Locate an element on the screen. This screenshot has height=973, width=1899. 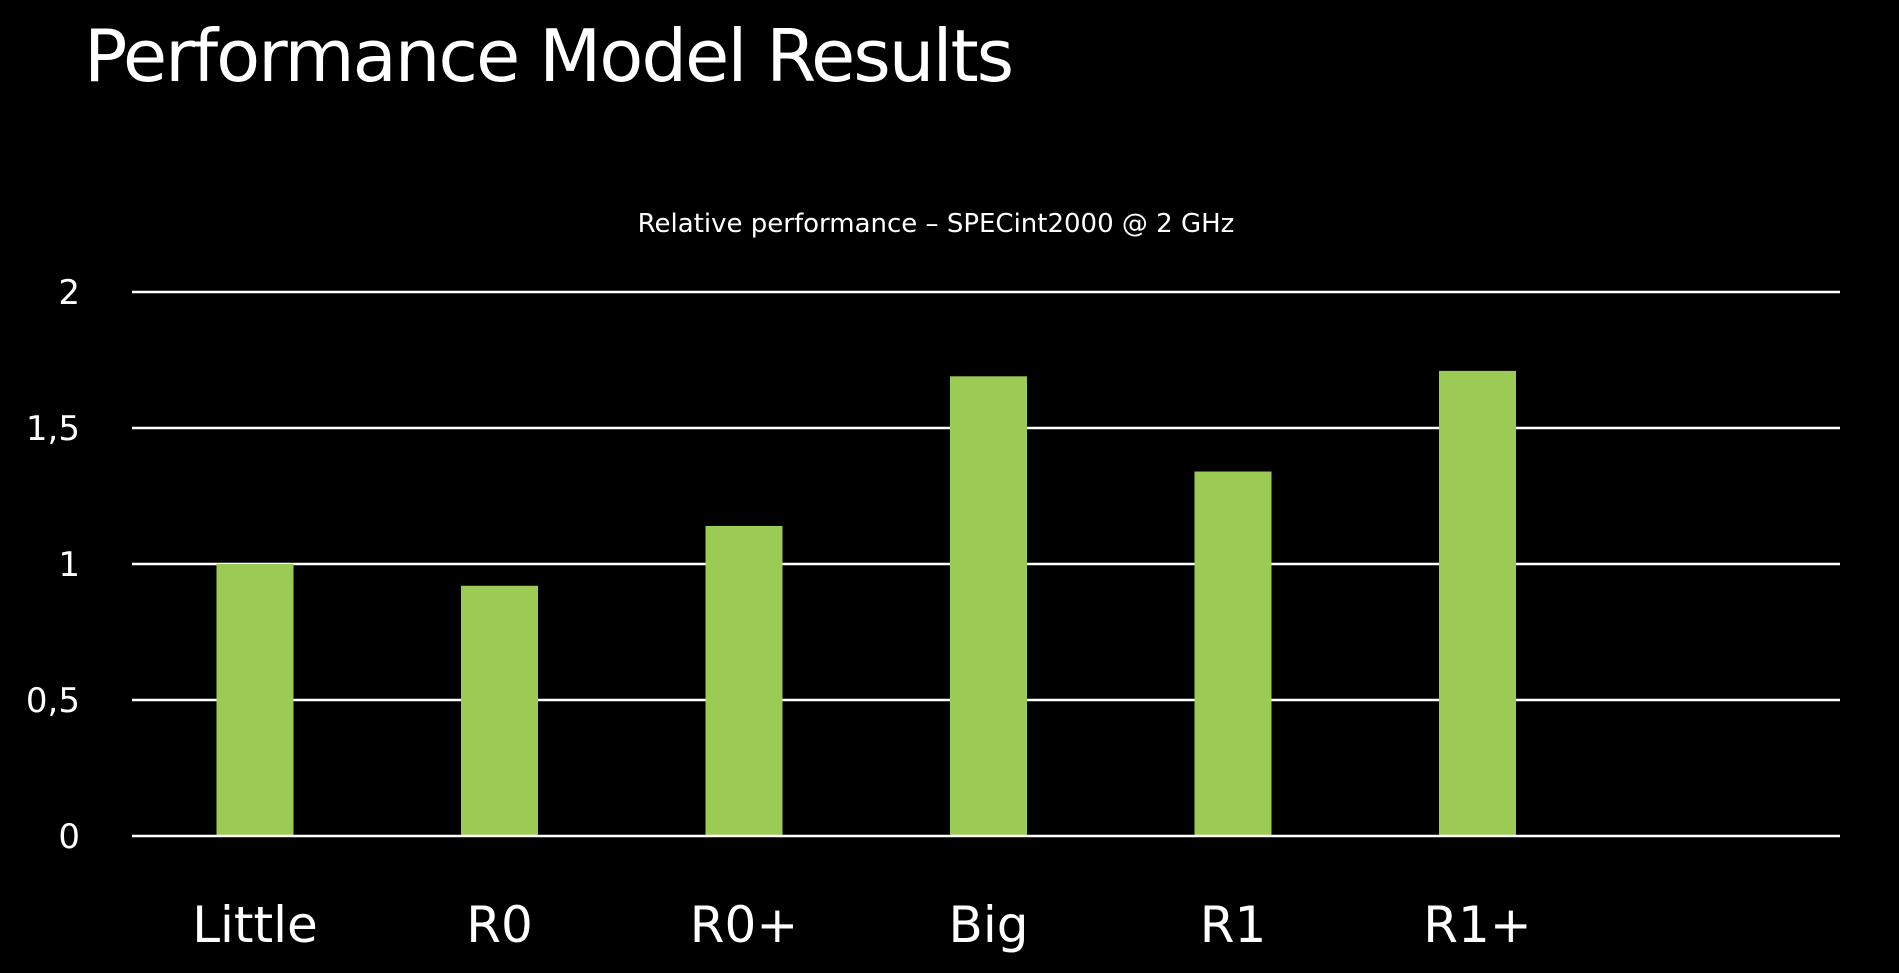
bar-r0-plus is located at coordinates (744, 680).